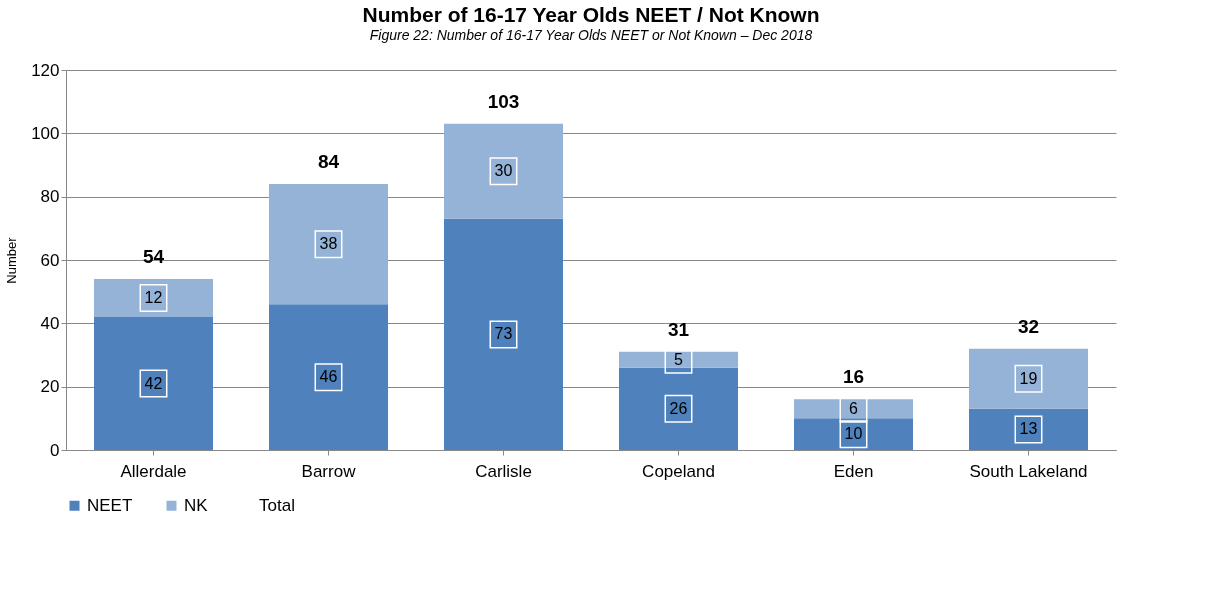 The image size is (1218, 606). What do you see at coordinates (503, 471) in the screenshot?
I see `x-tick-label: Carlisle` at bounding box center [503, 471].